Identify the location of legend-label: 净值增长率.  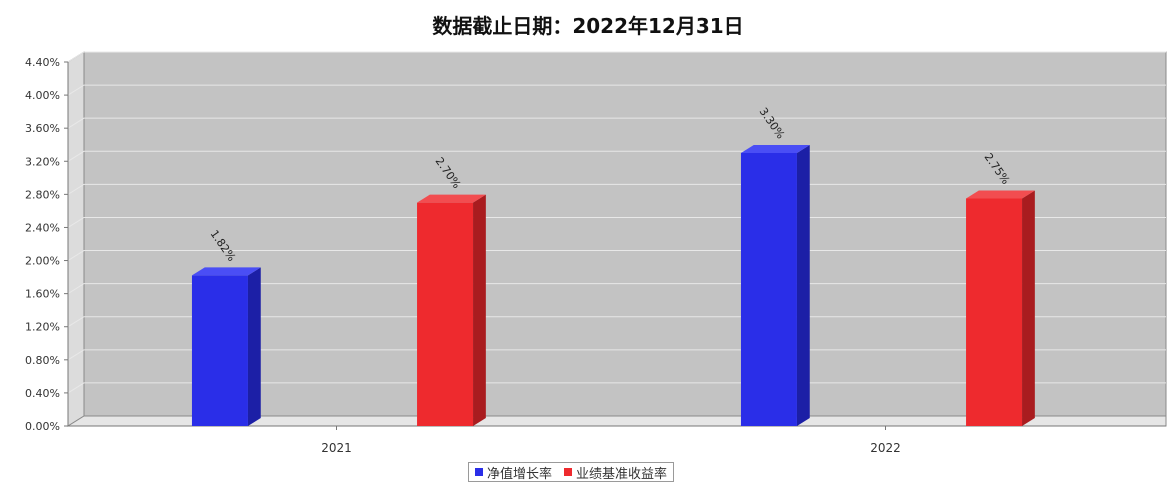
(520, 474).